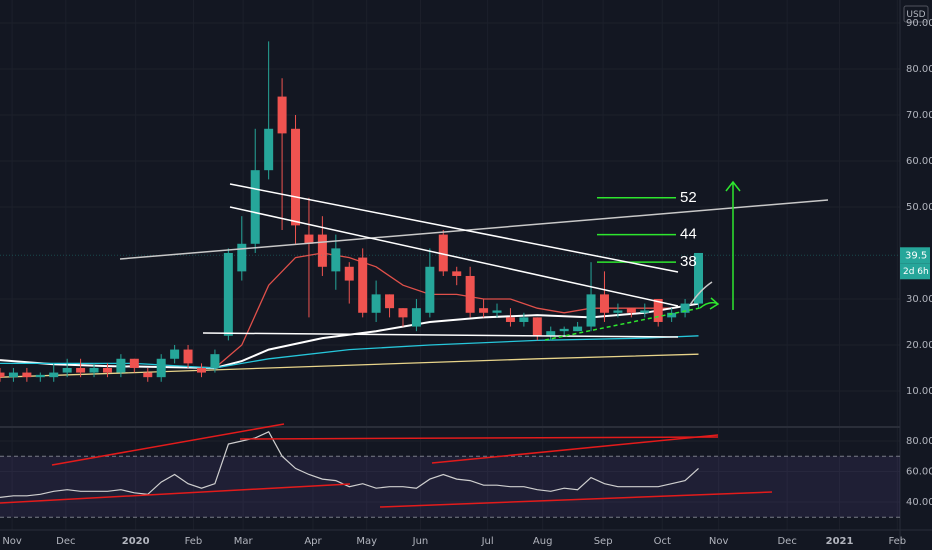 The width and height of the screenshot is (932, 550). What do you see at coordinates (349, 464) in the screenshot?
I see `rsi-line` at bounding box center [349, 464].